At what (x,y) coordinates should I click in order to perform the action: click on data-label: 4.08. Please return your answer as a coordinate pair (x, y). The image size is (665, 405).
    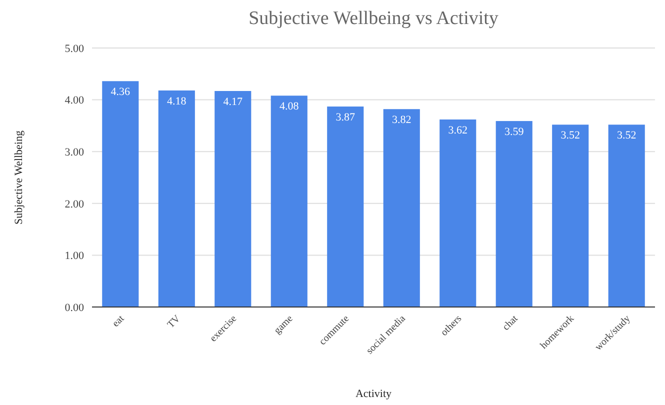
    Looking at the image, I should click on (290, 106).